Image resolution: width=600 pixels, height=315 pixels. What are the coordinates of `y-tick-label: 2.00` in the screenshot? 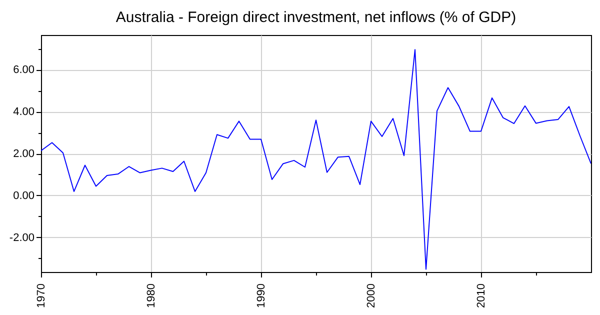 It's located at (23, 154).